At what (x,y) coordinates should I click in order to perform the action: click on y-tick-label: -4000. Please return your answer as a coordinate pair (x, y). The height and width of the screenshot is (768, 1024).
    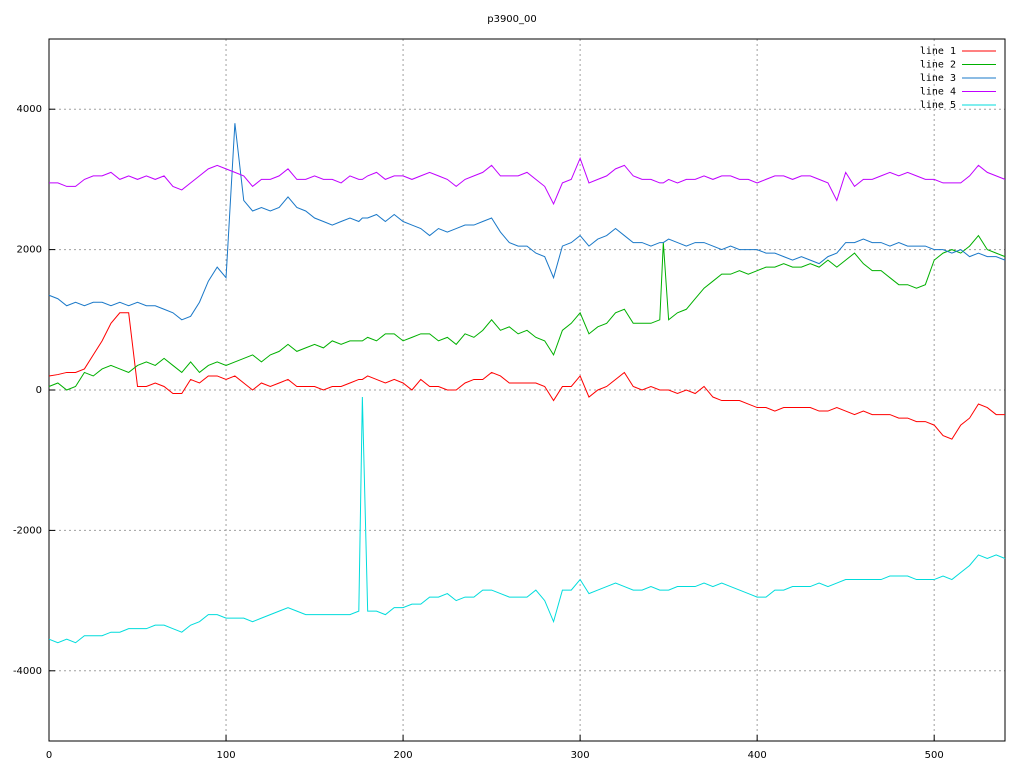
    Looking at the image, I should click on (27, 671).